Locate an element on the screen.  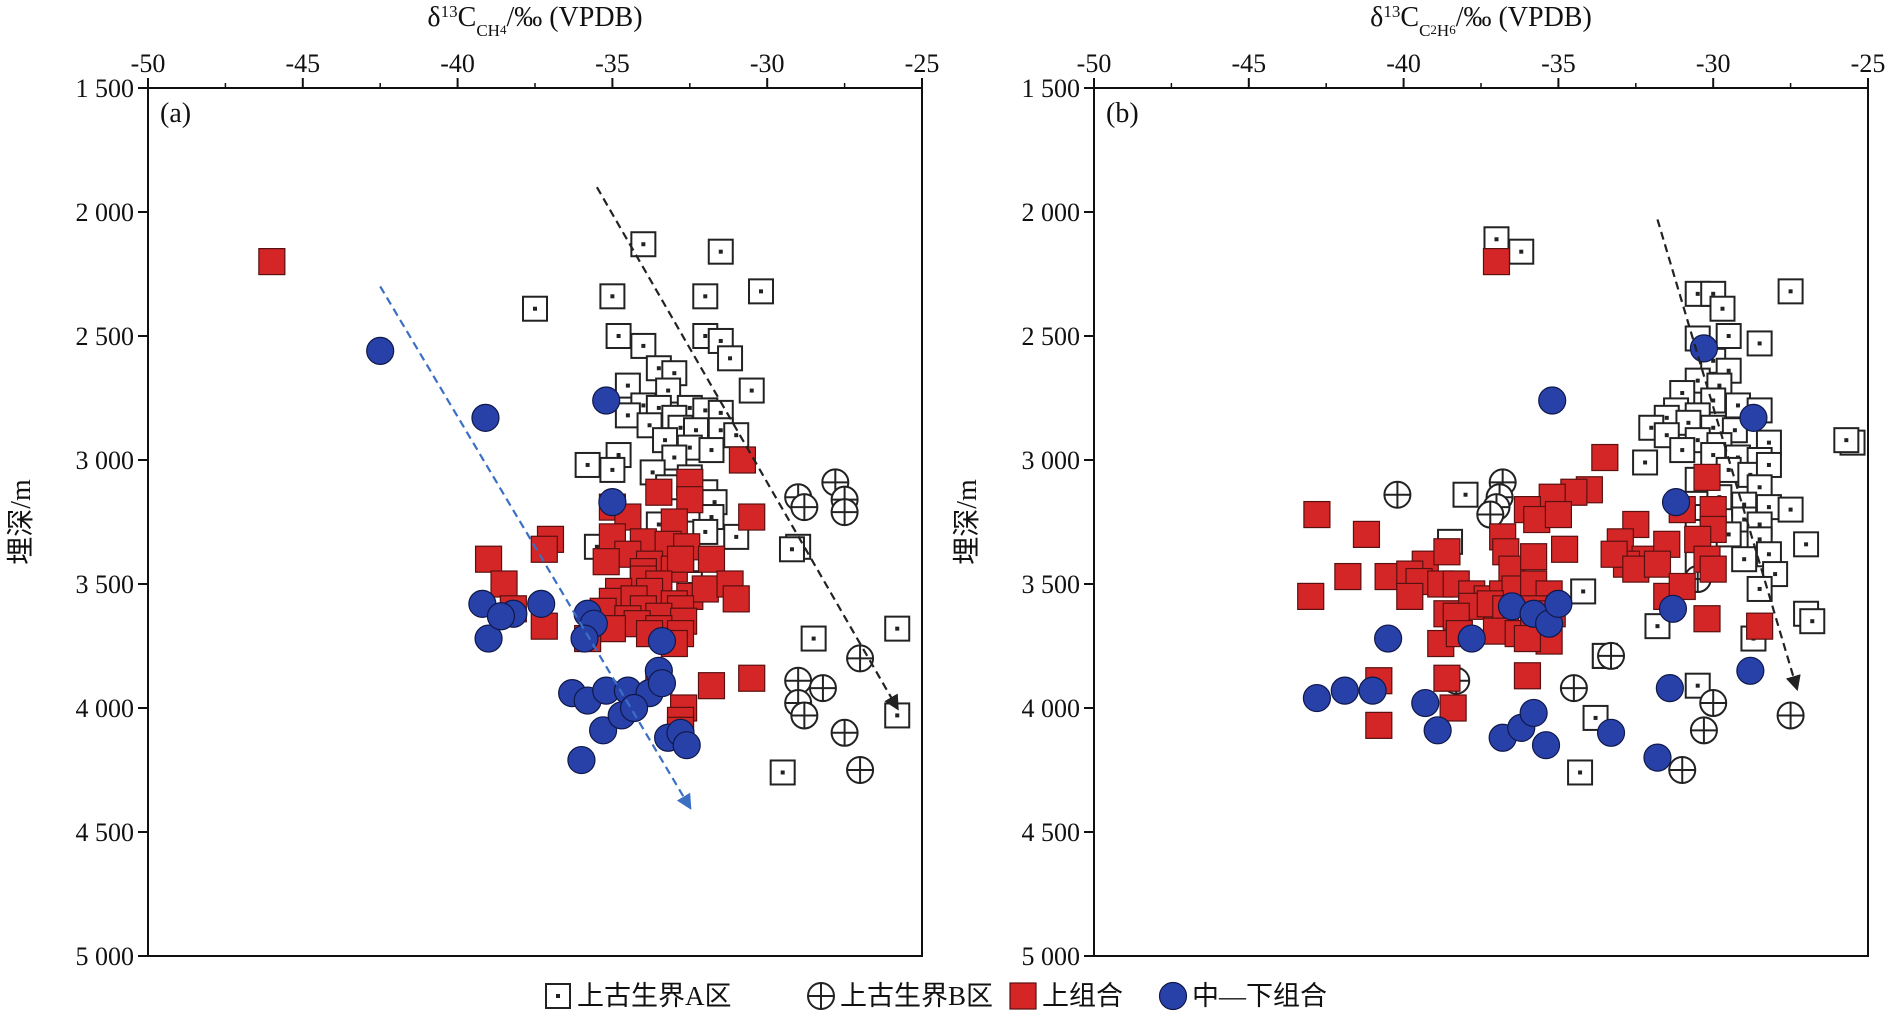
legend-item: 上组合 is located at coordinates (1066, 996).